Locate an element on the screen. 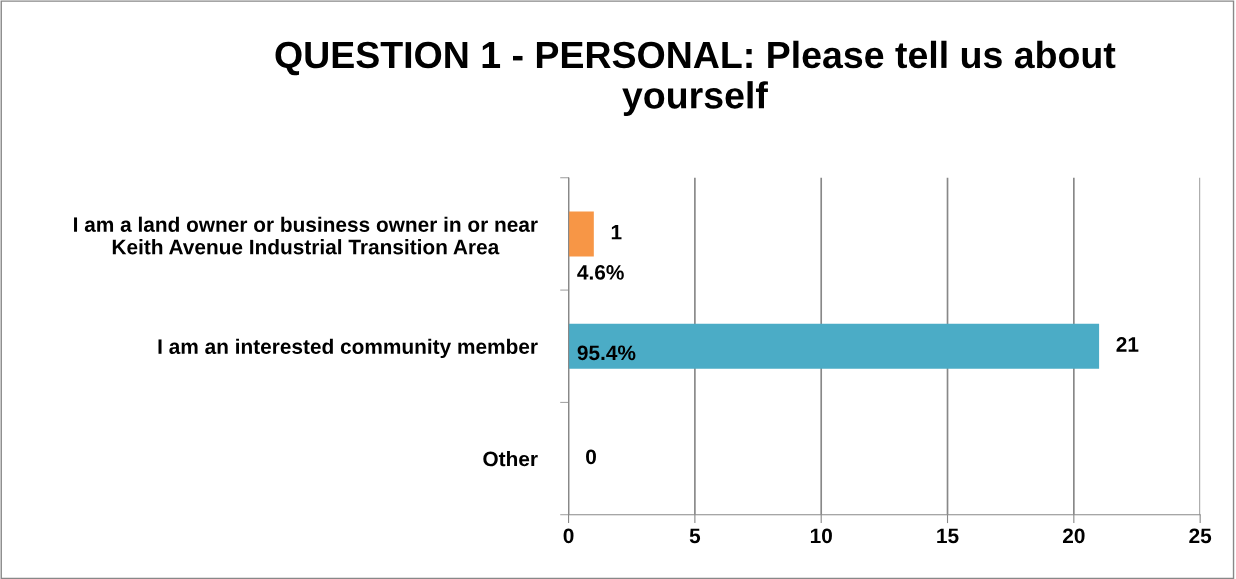 This screenshot has height=579, width=1236. x-tick-label: 10 is located at coordinates (821, 536).